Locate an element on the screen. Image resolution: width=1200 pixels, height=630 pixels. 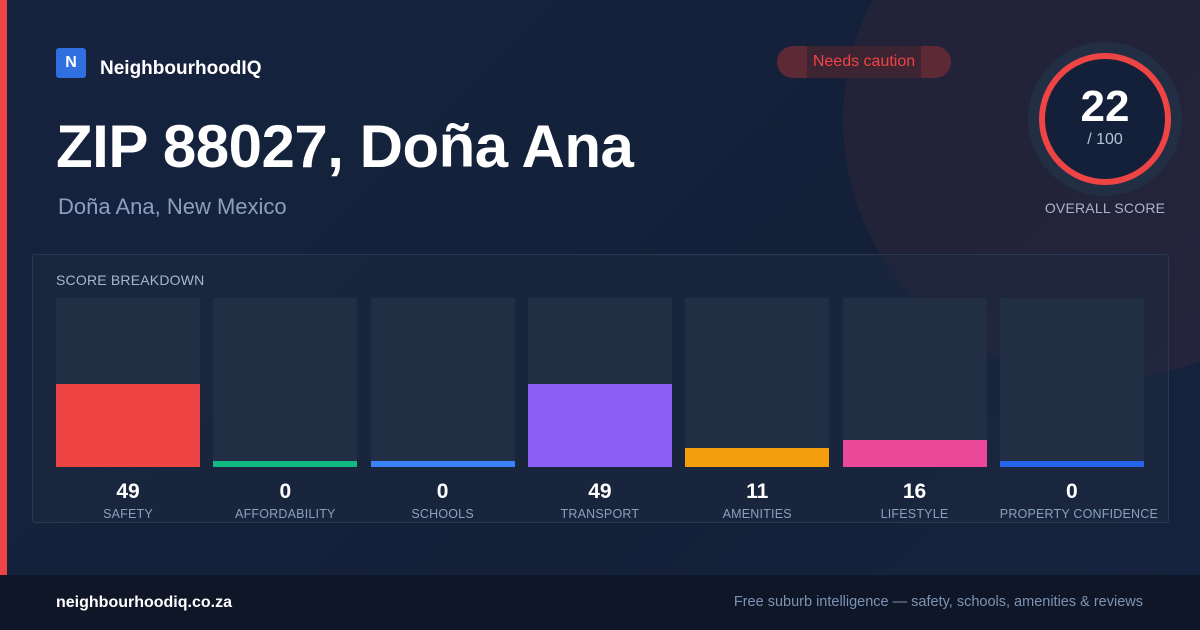
footer-url: neighbourhoodiq.co.za is located at coordinates (144, 602).